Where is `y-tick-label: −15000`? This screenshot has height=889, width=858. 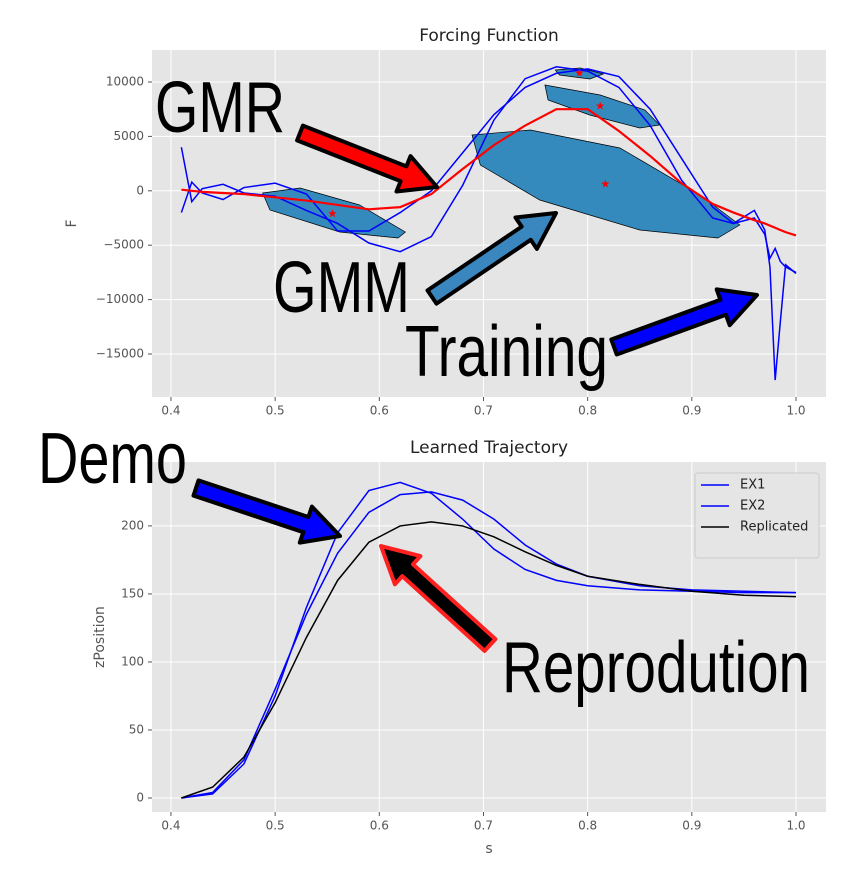 y-tick-label: −15000 is located at coordinates (120, 354).